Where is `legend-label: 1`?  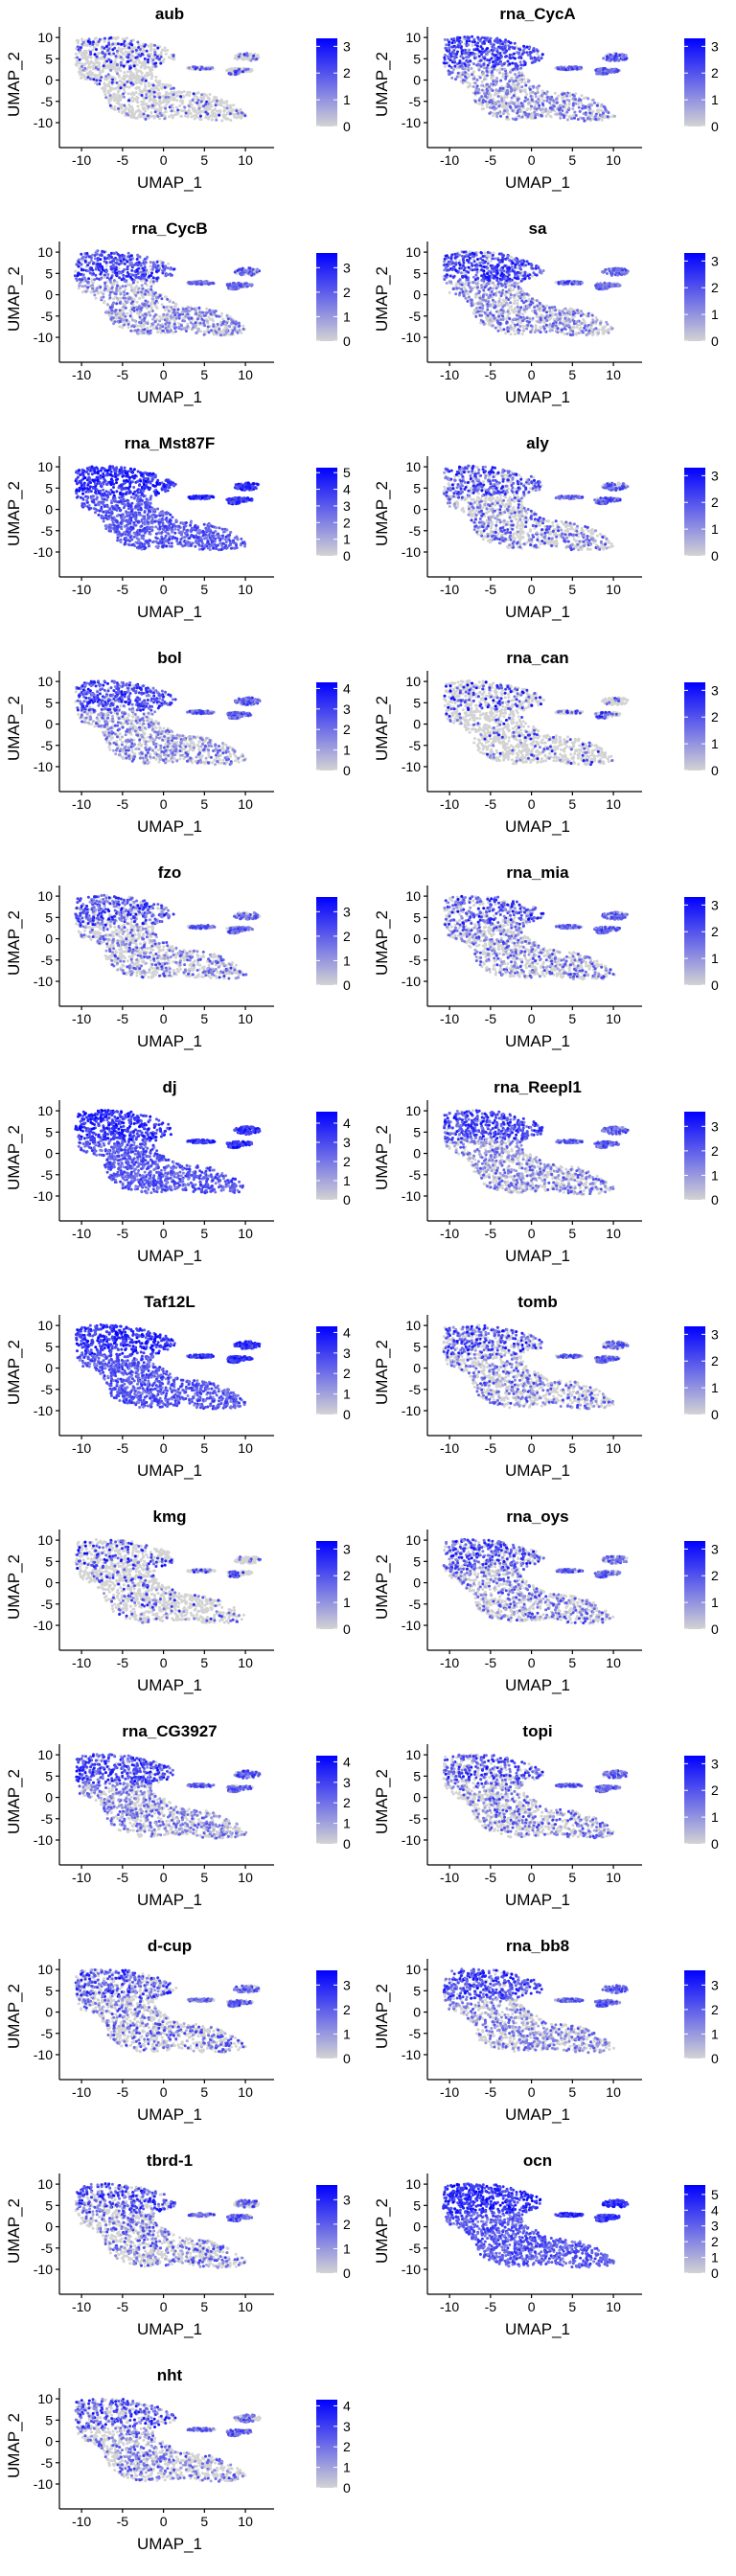 legend-label: 1 is located at coordinates (347, 99).